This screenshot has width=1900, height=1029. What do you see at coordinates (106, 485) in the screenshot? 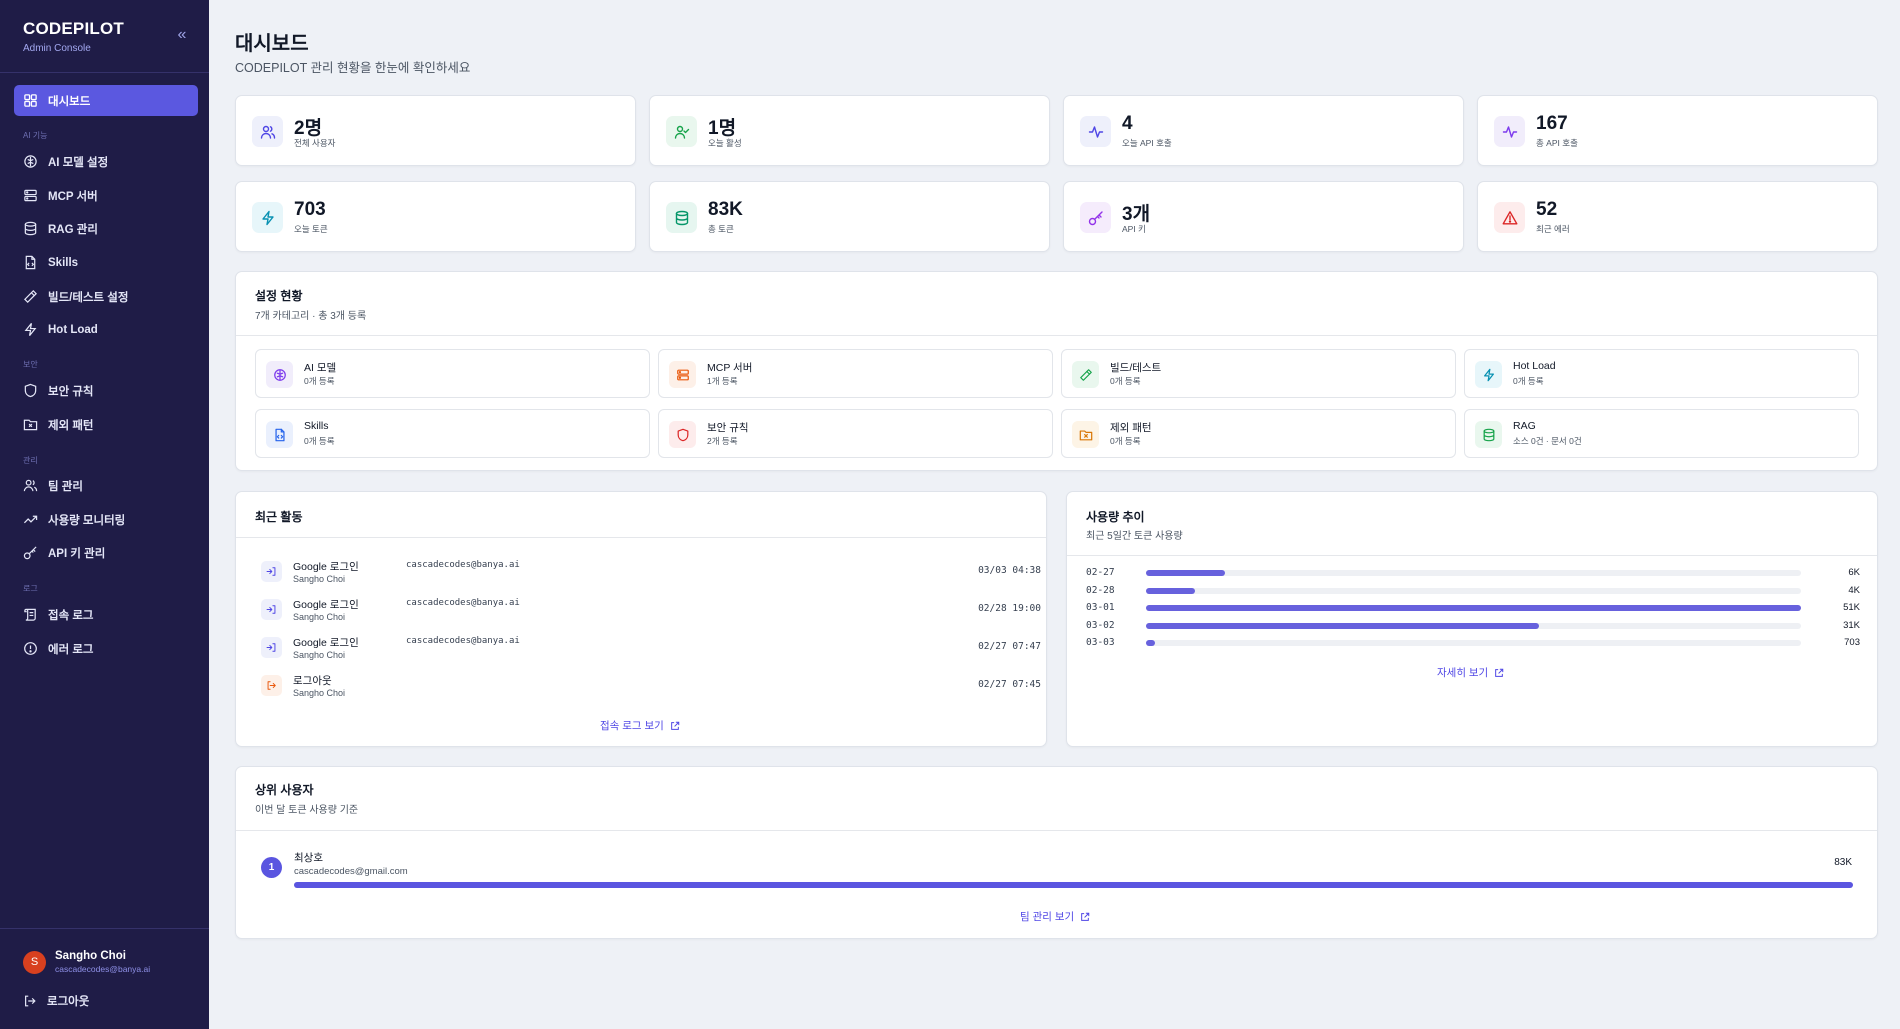
I see `sidebar-item-team: 팀 관리` at bounding box center [106, 485].